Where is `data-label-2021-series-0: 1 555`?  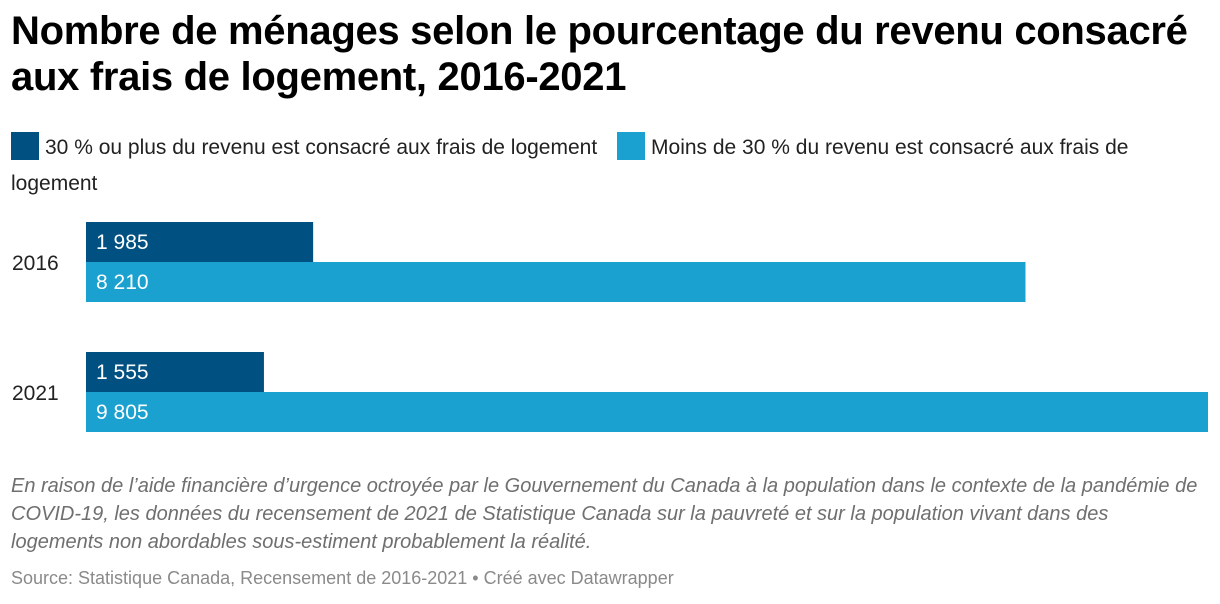
data-label-2021-series-0: 1 555 is located at coordinates (122, 372).